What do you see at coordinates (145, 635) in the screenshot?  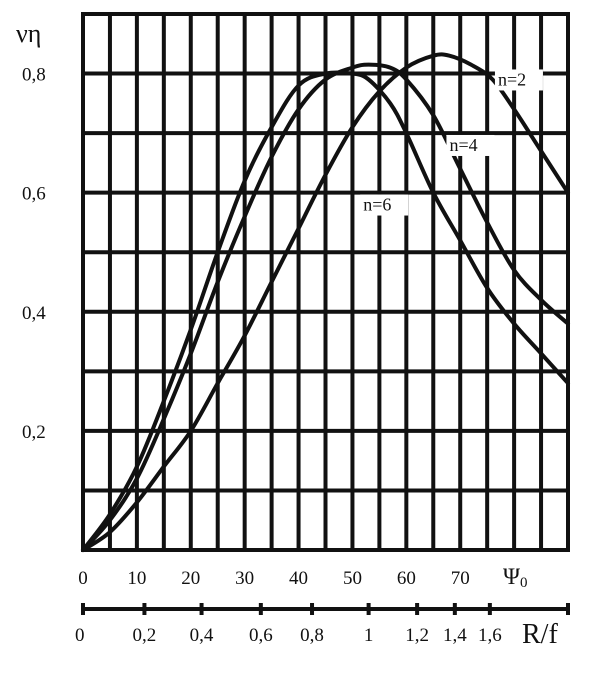 I see `secondary-tick-label: 0,2` at bounding box center [145, 635].